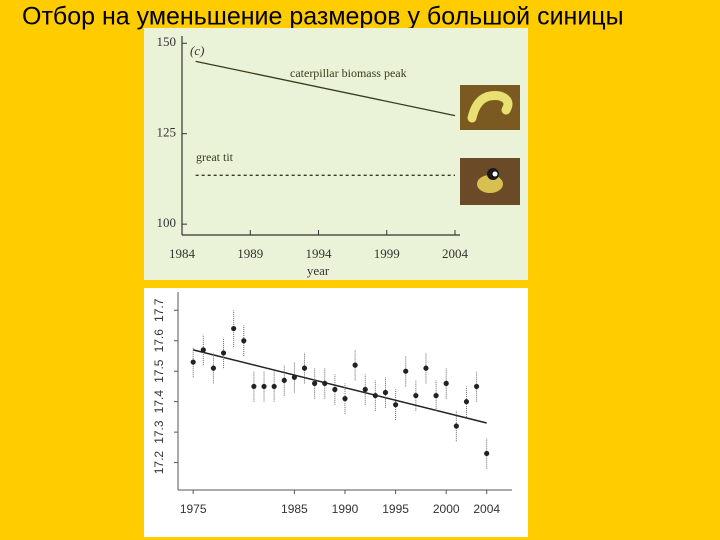 This screenshot has height=540, width=720. What do you see at coordinates (340, 386) in the screenshot?
I see `trend-line` at bounding box center [340, 386].